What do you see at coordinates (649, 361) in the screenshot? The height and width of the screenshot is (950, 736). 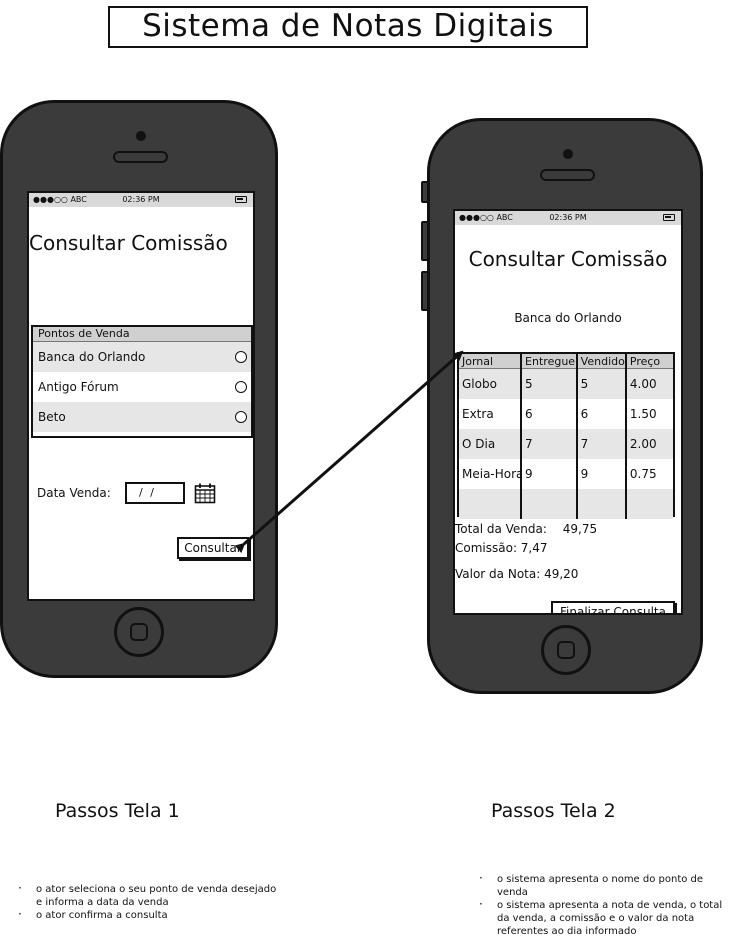 I see `column-header: Preço` at bounding box center [649, 361].